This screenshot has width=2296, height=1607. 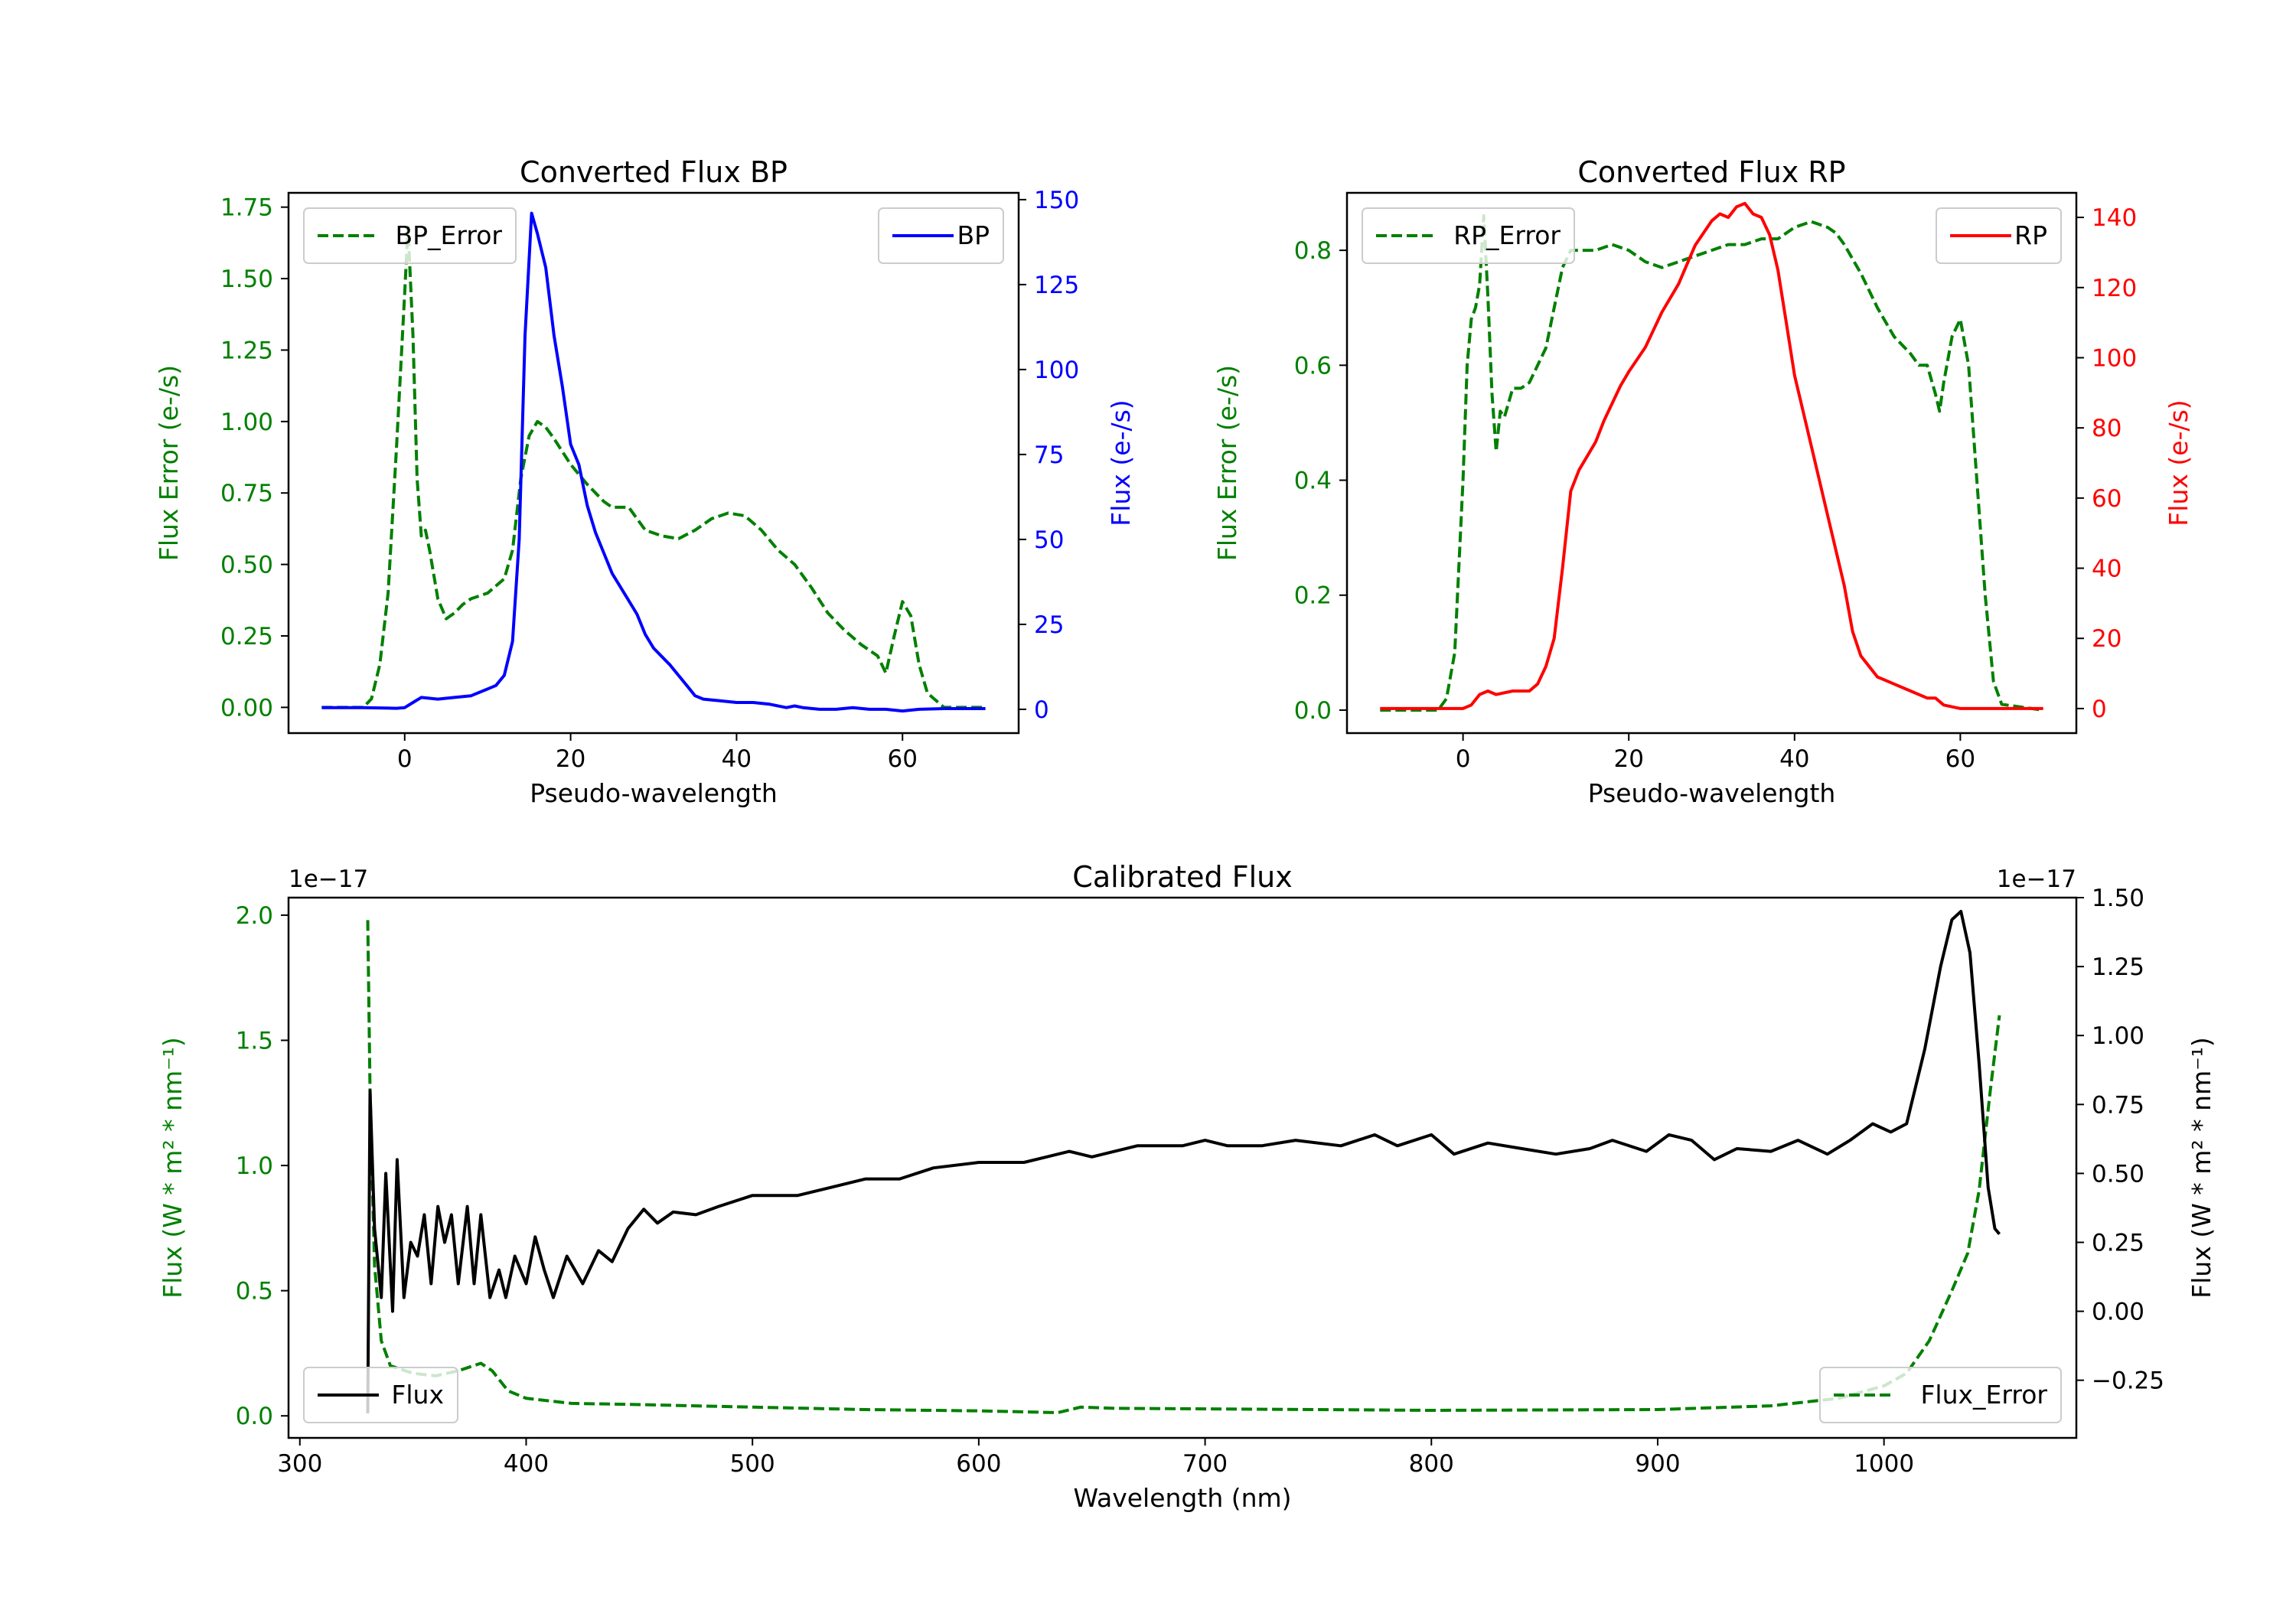 I want to click on y-left-tick-label: 0.75, so click(x=246, y=494).